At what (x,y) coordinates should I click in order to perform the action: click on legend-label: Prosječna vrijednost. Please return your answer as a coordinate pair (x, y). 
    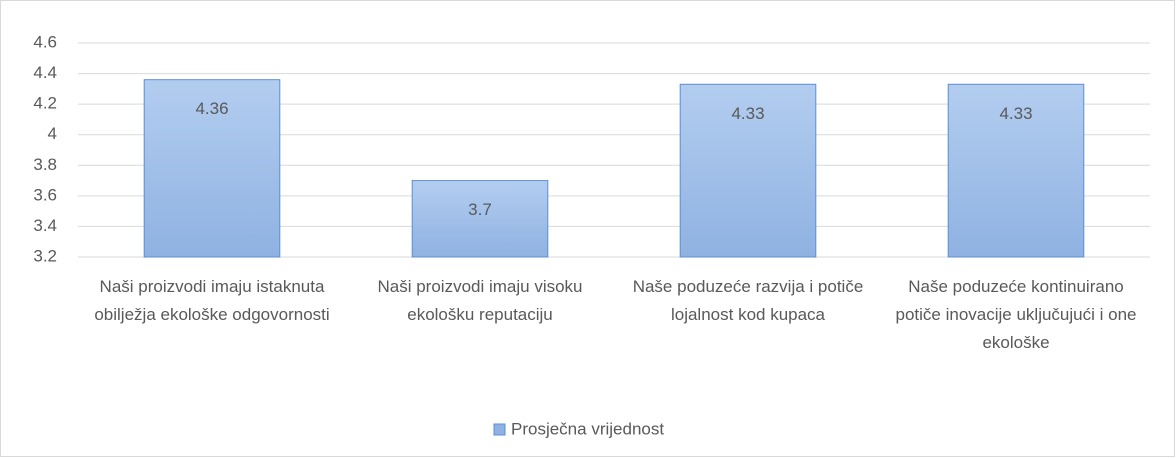
    Looking at the image, I should click on (587, 428).